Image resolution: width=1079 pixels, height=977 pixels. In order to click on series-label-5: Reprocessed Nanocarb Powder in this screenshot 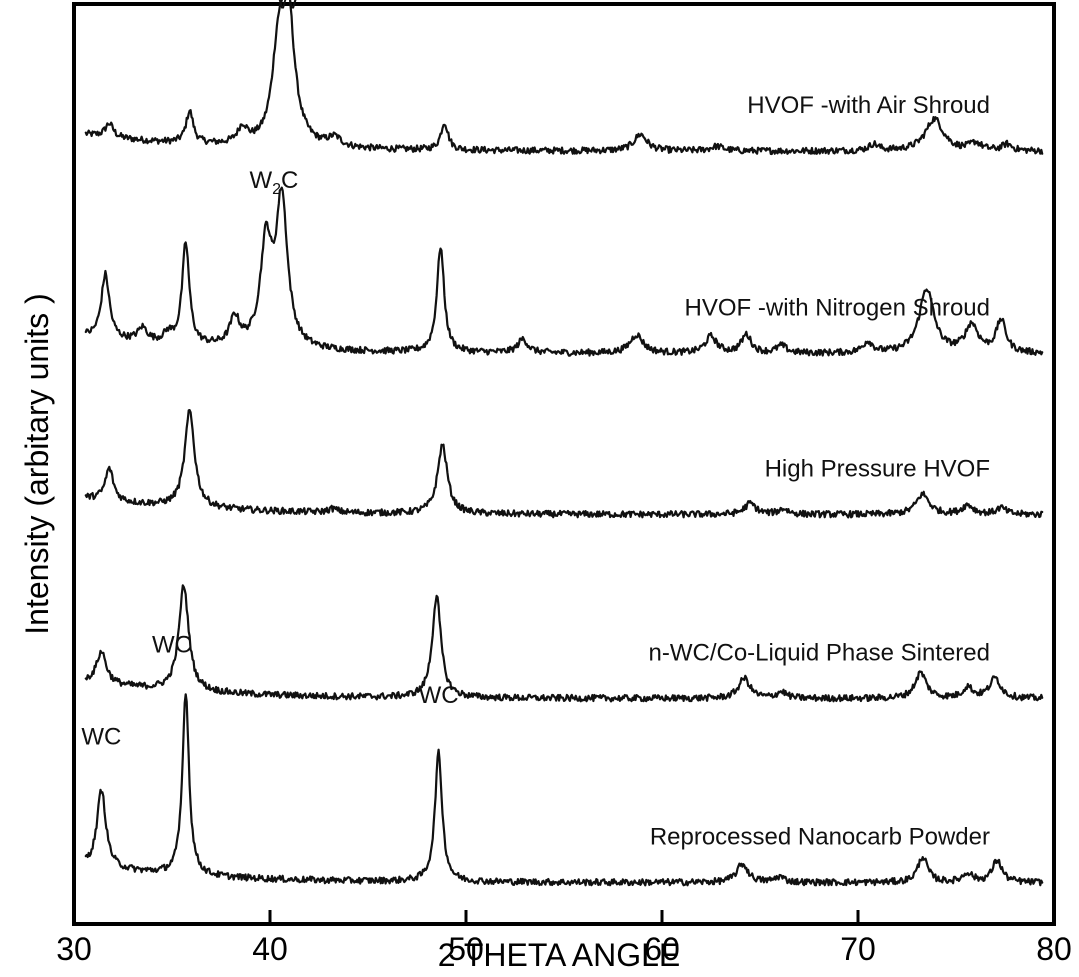, I will do `click(820, 837)`.